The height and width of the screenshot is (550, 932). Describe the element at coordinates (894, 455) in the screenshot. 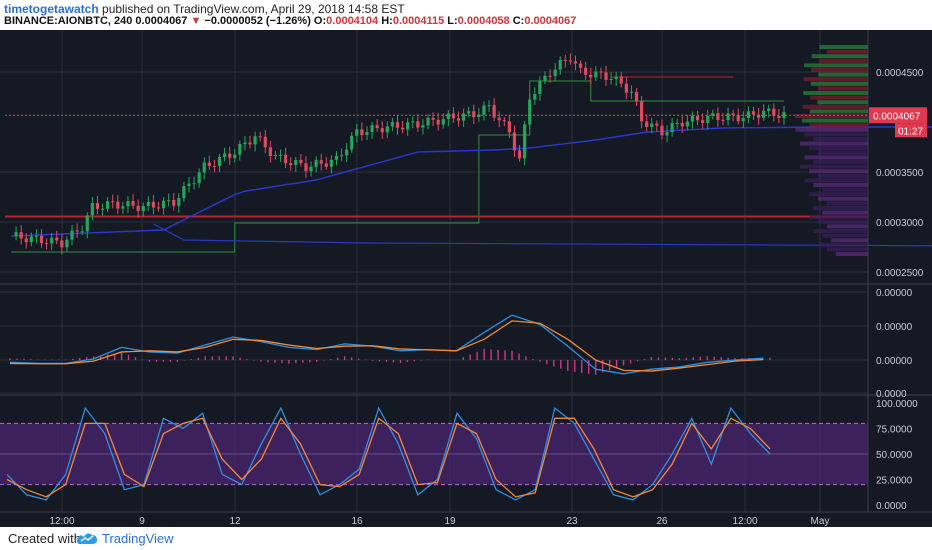

I see `stoch-tick-label: 50.0000` at that location.